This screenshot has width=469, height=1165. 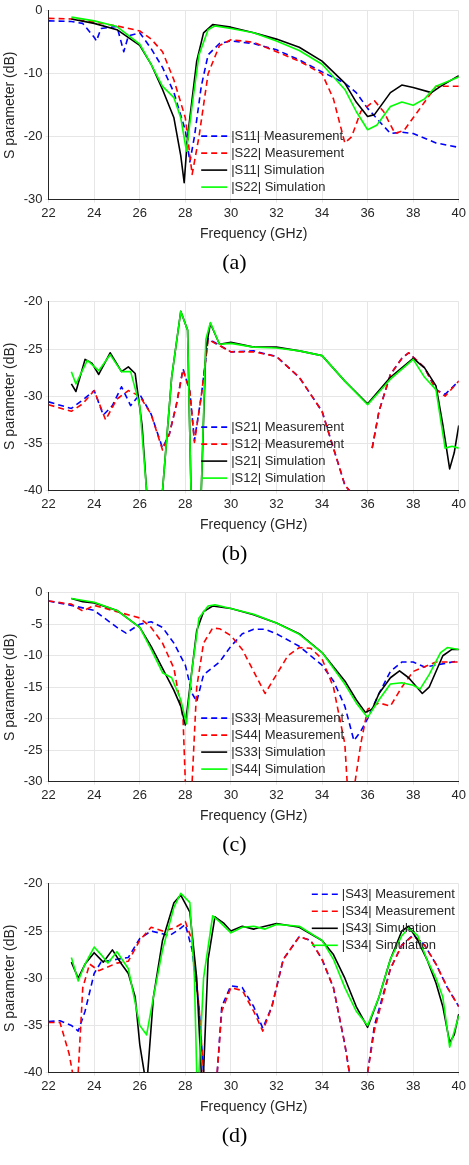 I want to click on text: (b), so click(x=234, y=553).